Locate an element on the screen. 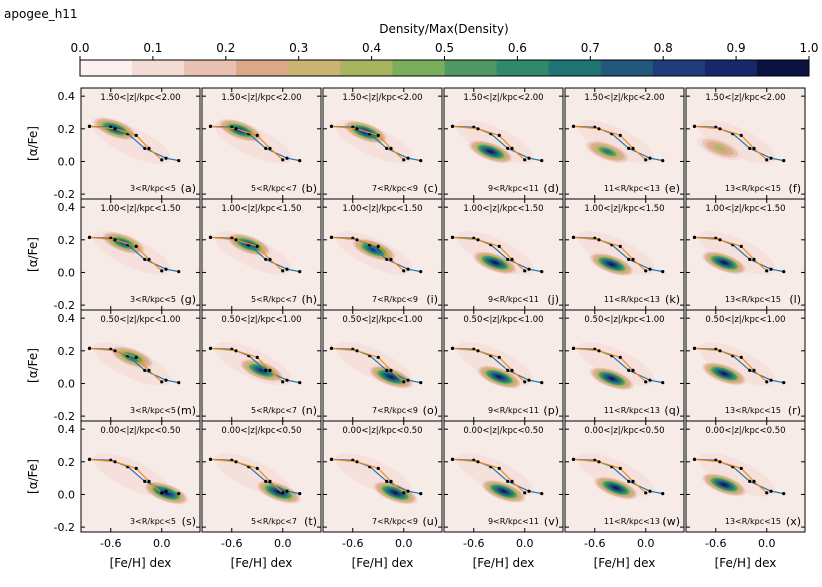 This screenshot has height=587, width=822. panel-label: (s) is located at coordinates (189, 521).